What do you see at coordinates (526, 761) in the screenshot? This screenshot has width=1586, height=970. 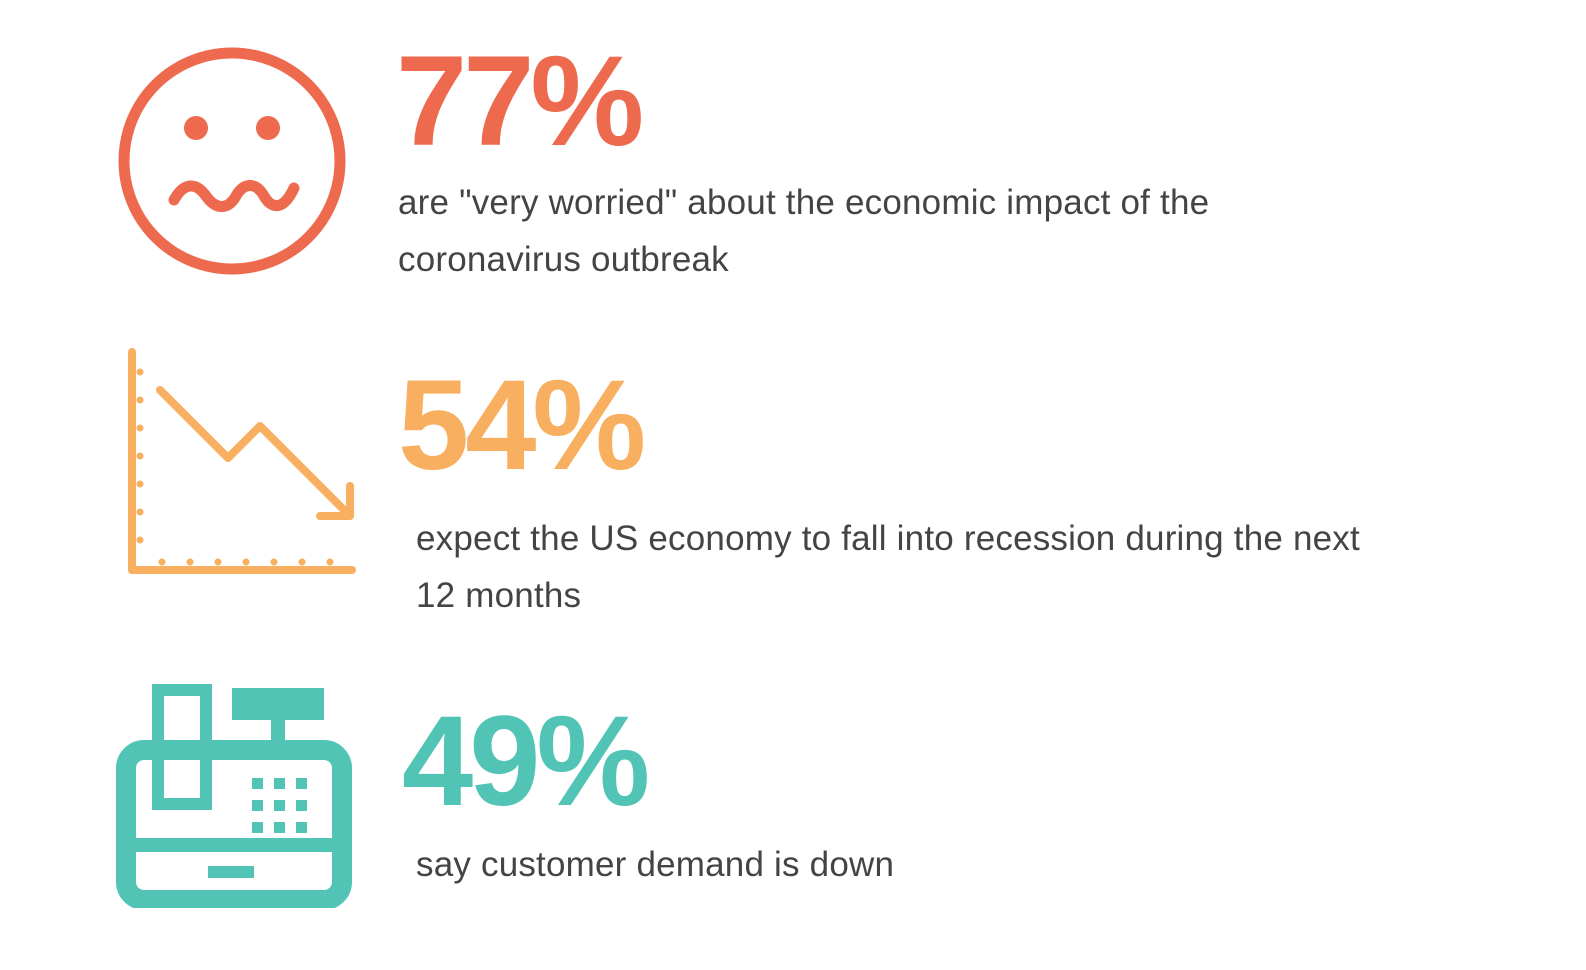 I see `stat-value: 49%` at bounding box center [526, 761].